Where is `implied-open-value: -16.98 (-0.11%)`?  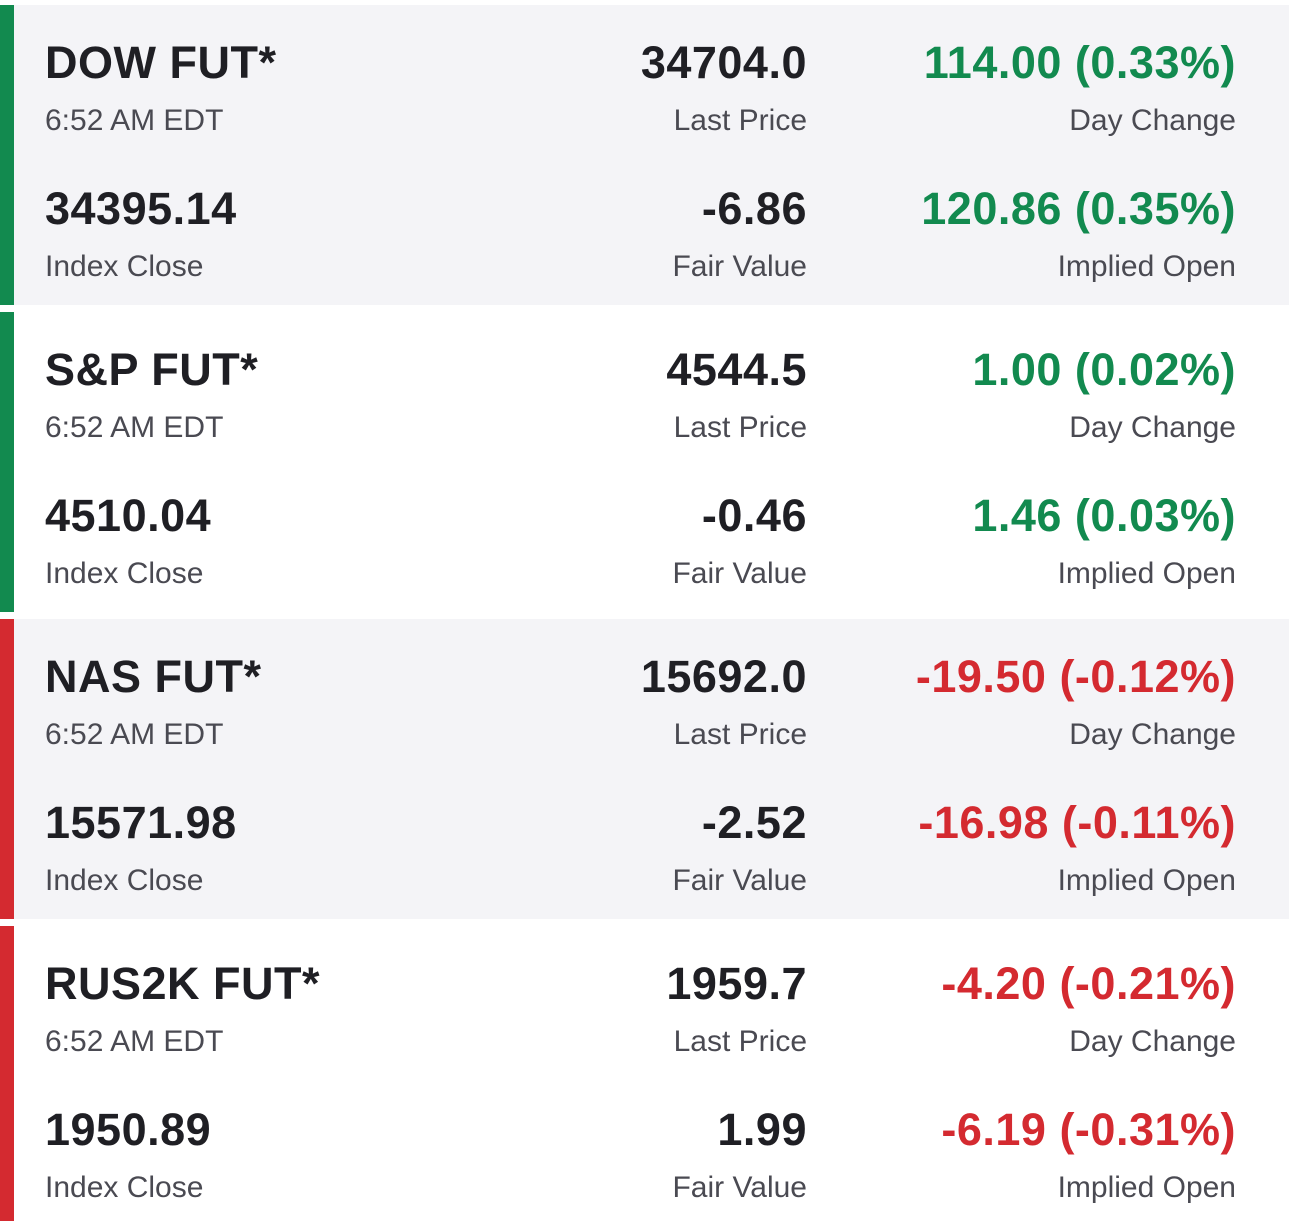
implied-open-value: -16.98 (-0.11%) is located at coordinates (1077, 822).